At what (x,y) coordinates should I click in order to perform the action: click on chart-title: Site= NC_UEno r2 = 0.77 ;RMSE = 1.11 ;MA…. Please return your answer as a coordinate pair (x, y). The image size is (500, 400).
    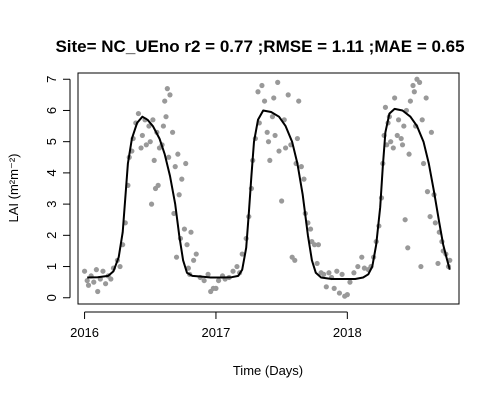
    Looking at the image, I should click on (259, 46).